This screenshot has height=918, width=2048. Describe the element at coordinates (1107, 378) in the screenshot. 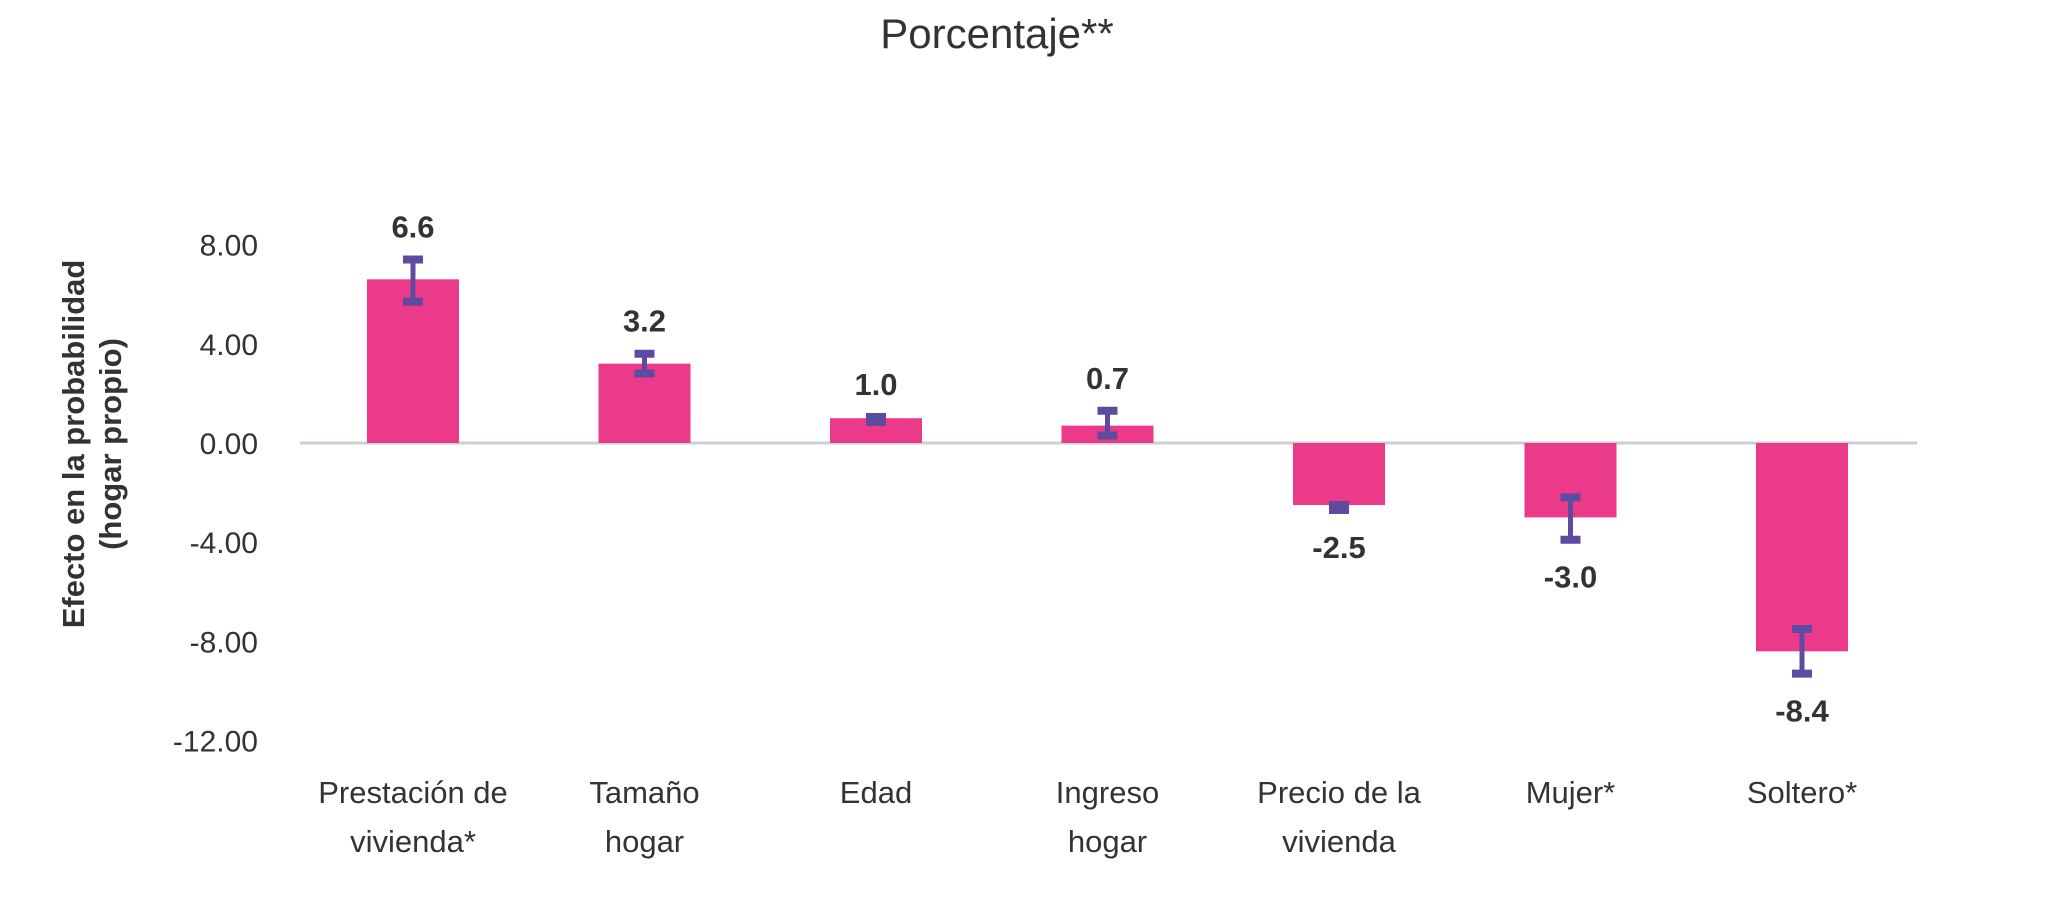

I see `data-label: 0.7` at that location.